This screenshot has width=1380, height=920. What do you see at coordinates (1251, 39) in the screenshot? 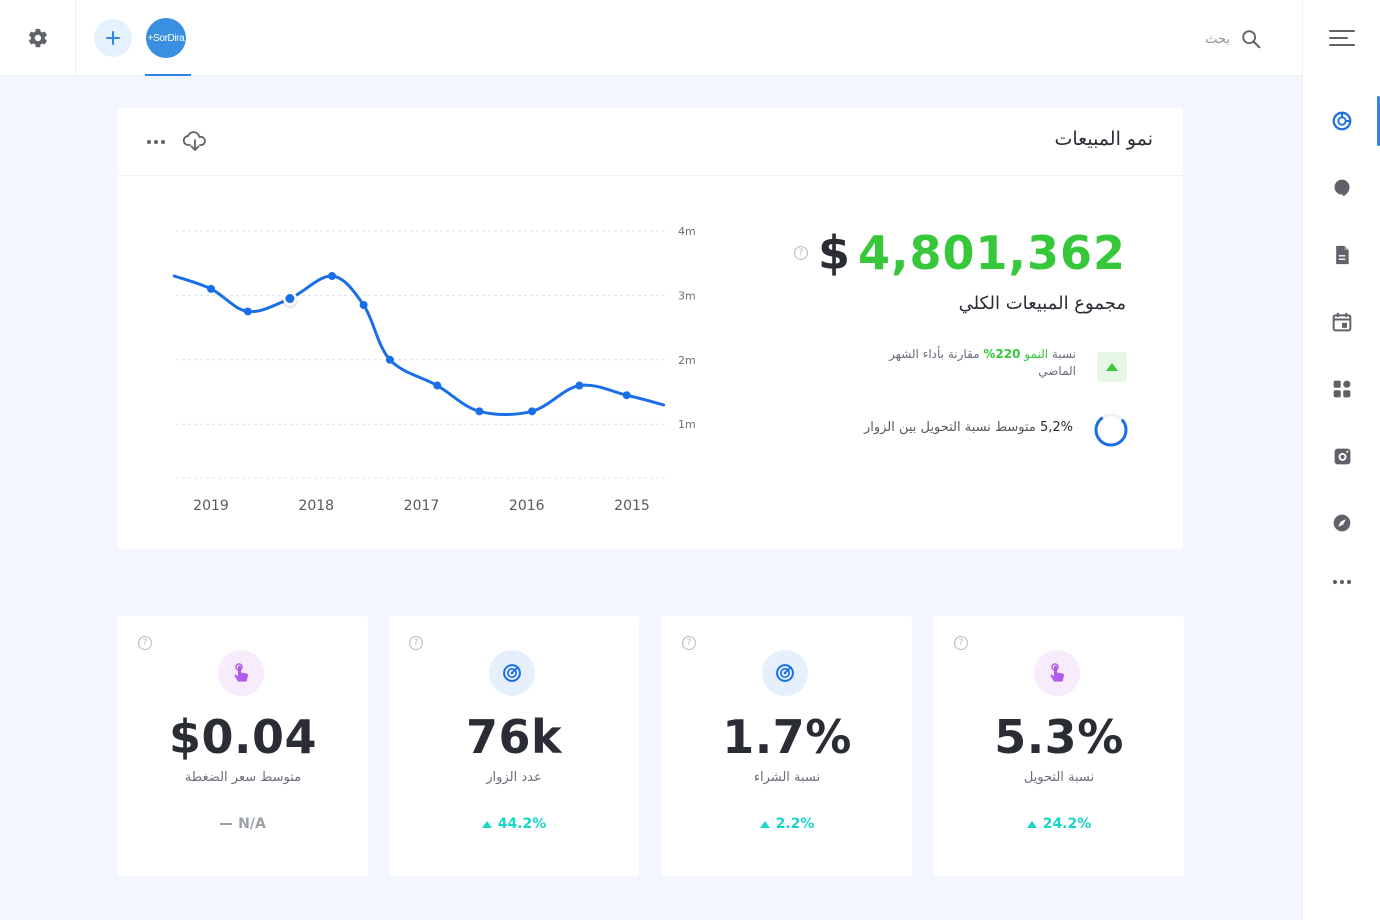
I see `search-icon` at bounding box center [1251, 39].